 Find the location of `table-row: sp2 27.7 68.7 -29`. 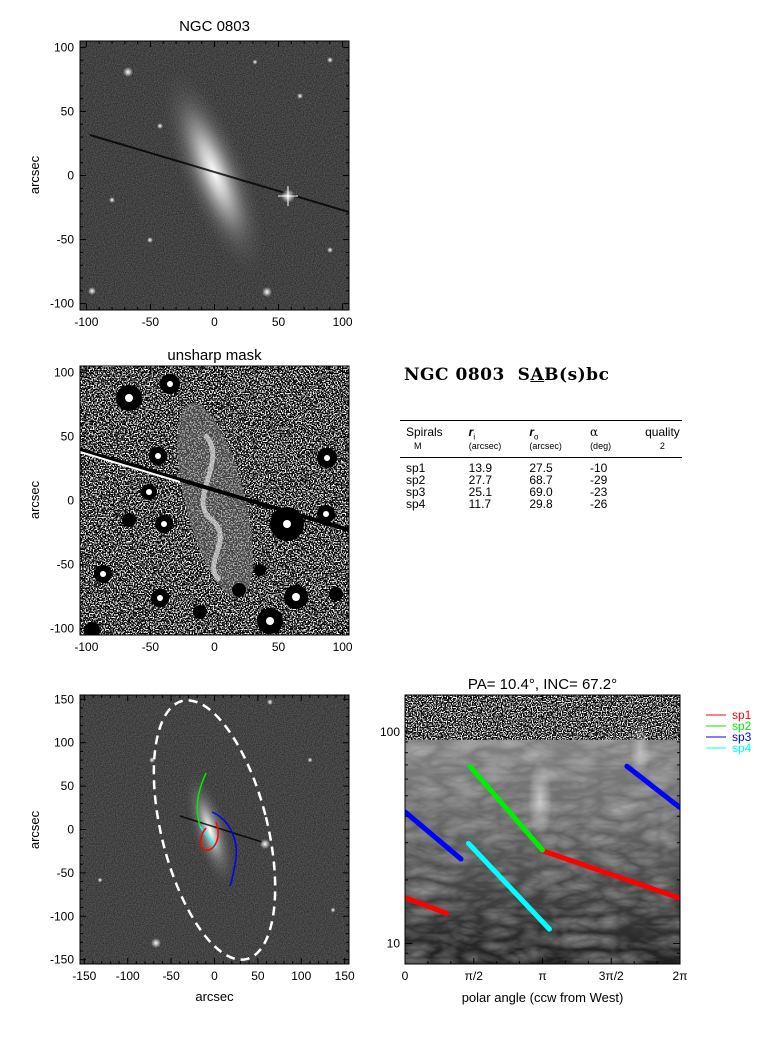

table-row: sp2 27.7 68.7 -29 is located at coordinates (541, 480).